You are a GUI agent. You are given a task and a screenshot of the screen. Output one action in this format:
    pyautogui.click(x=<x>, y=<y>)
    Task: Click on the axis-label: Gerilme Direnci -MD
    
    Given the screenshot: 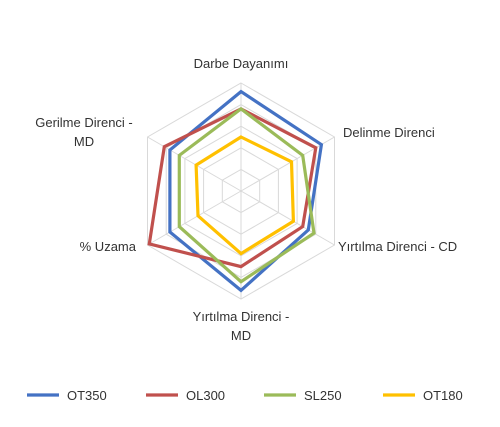 What is the action you would take?
    pyautogui.click(x=84, y=132)
    